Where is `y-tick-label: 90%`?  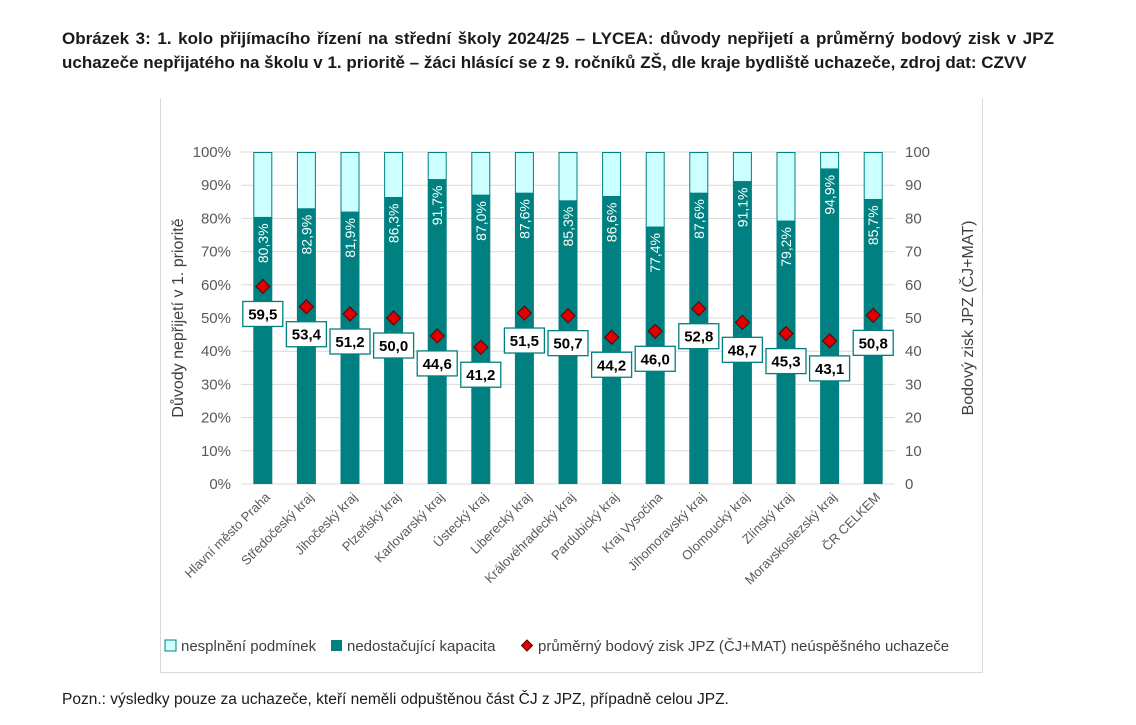 y-tick-label: 90% is located at coordinates (216, 185).